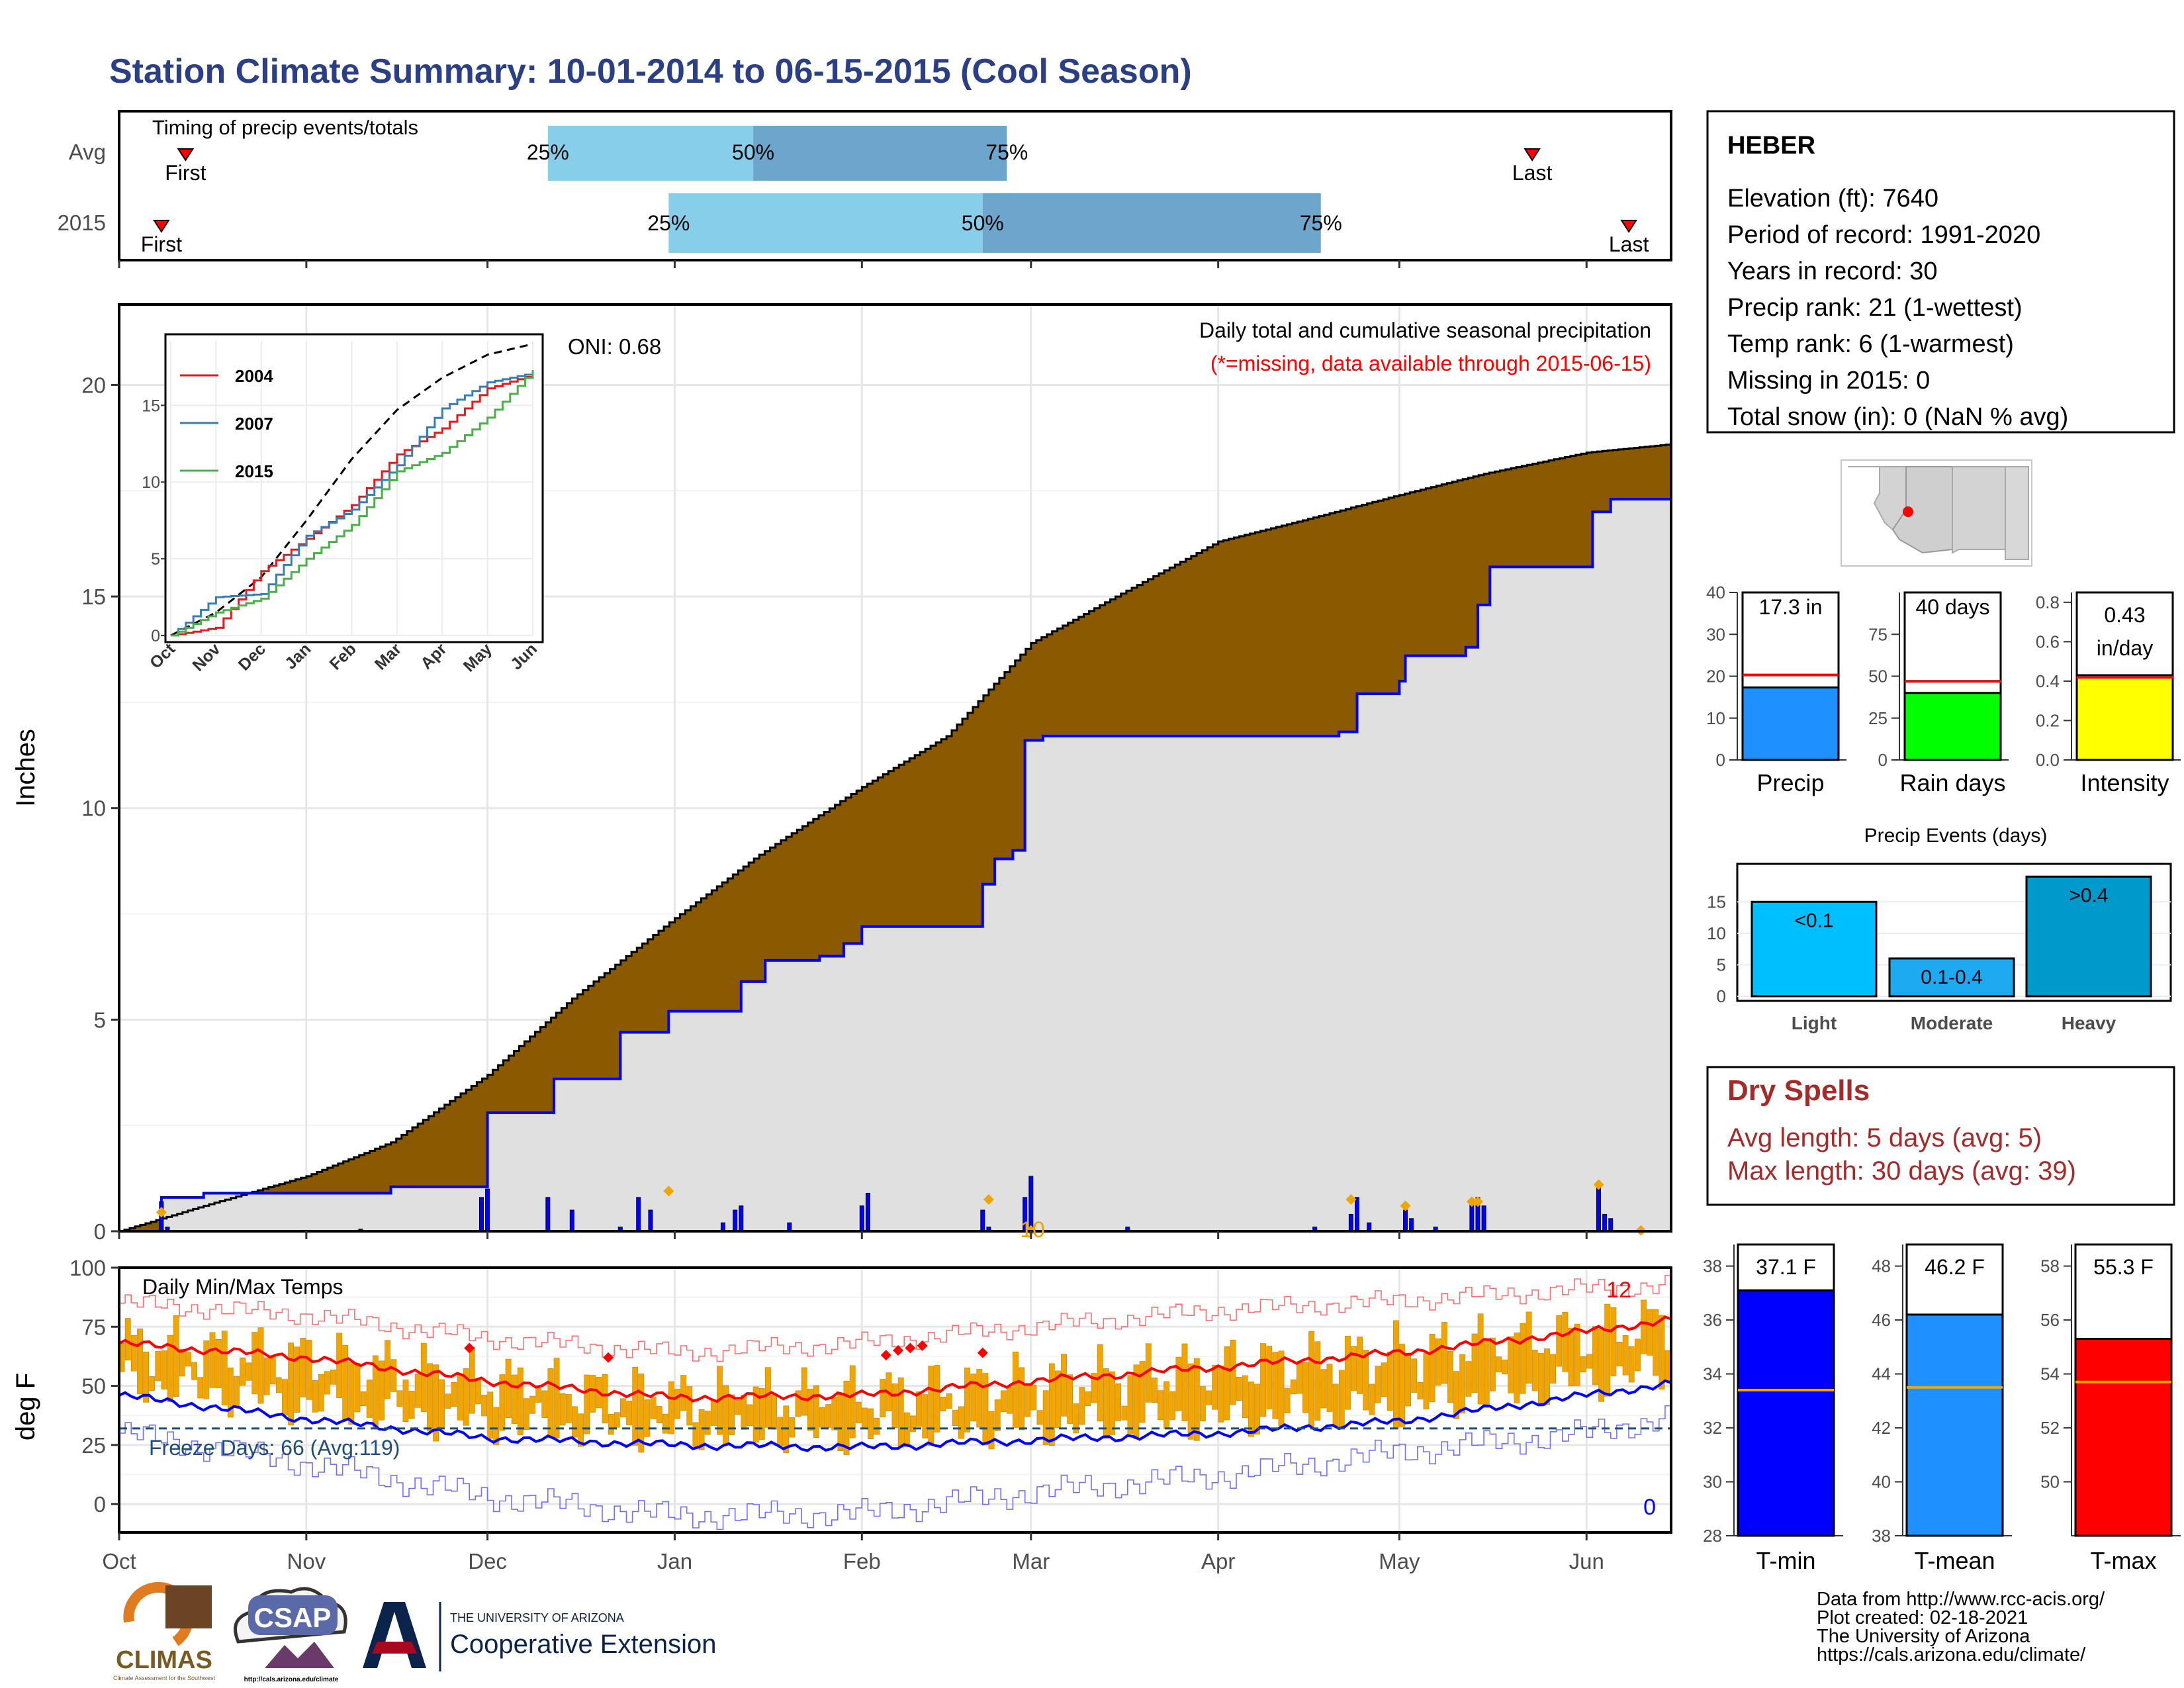 Image resolution: width=2184 pixels, height=1688 pixels. I want to click on ua-a-icon, so click(395, 1635).